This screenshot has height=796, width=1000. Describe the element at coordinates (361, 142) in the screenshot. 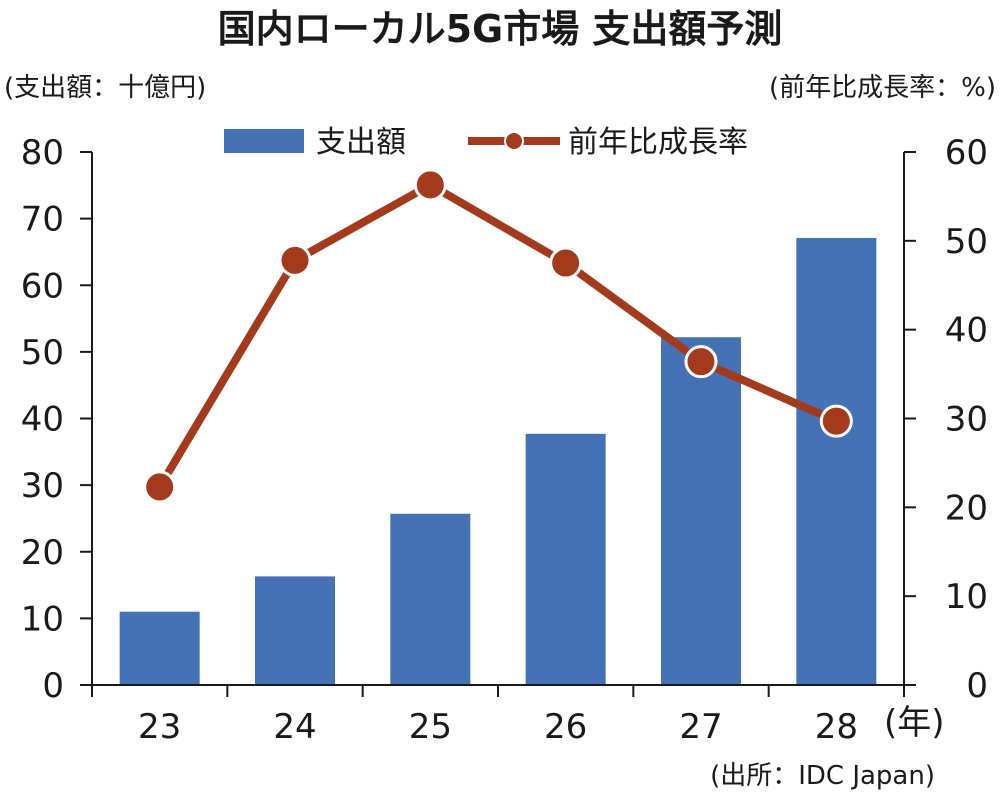

I see `legend-label-bar: 支出額` at that location.